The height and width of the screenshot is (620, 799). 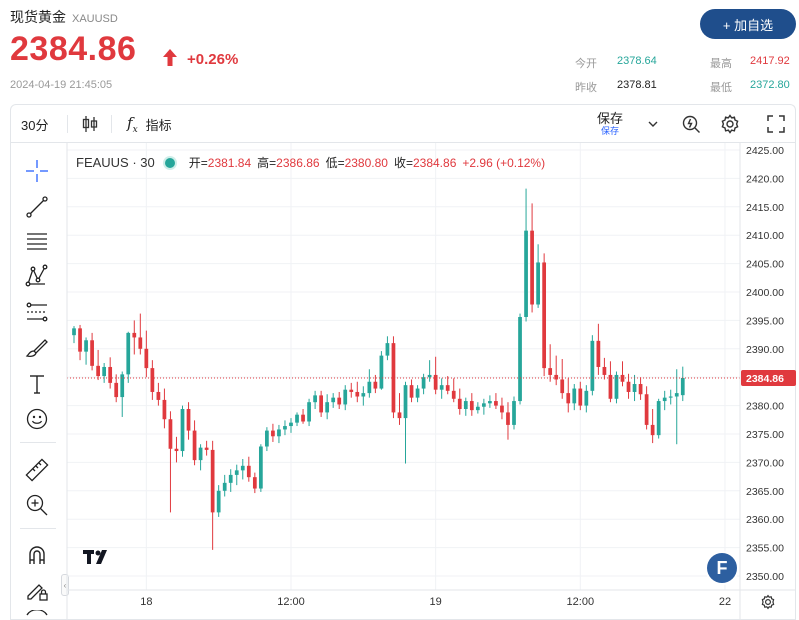 I want to click on legend-low-label: 低=, so click(x=335, y=163).